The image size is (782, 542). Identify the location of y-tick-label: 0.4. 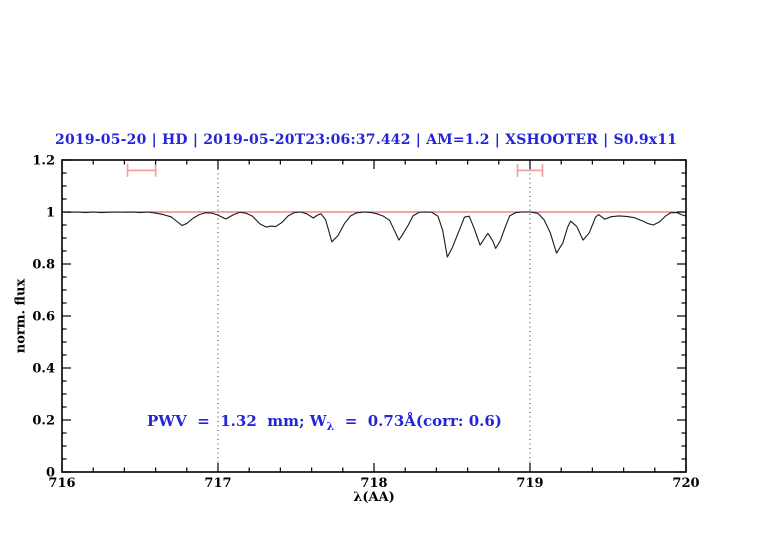
(43, 369).